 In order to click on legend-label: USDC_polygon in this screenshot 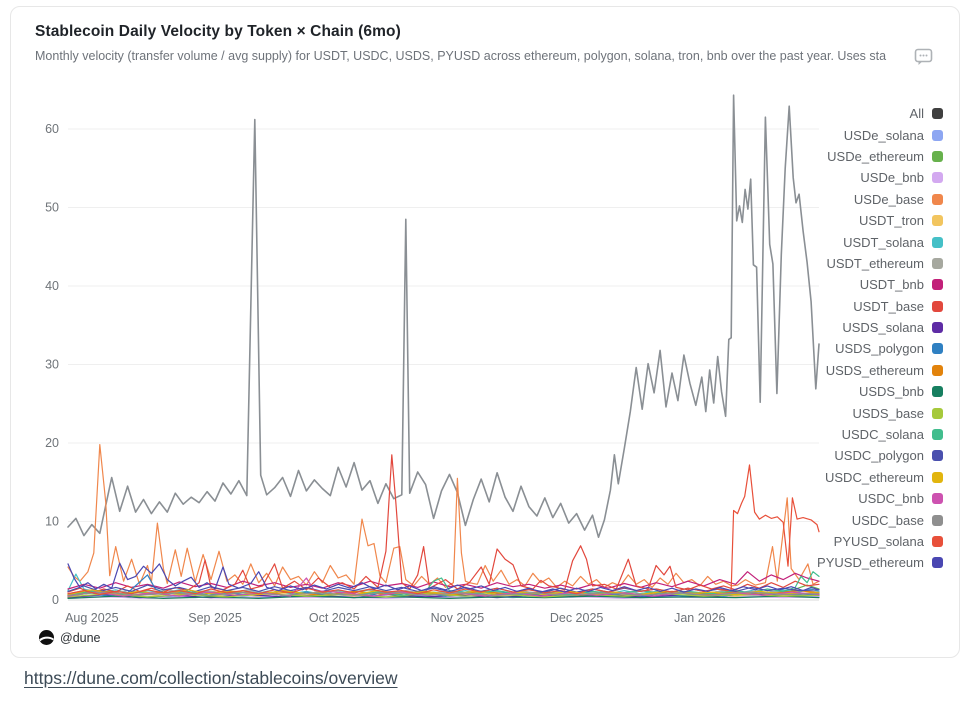, I will do `click(879, 456)`.